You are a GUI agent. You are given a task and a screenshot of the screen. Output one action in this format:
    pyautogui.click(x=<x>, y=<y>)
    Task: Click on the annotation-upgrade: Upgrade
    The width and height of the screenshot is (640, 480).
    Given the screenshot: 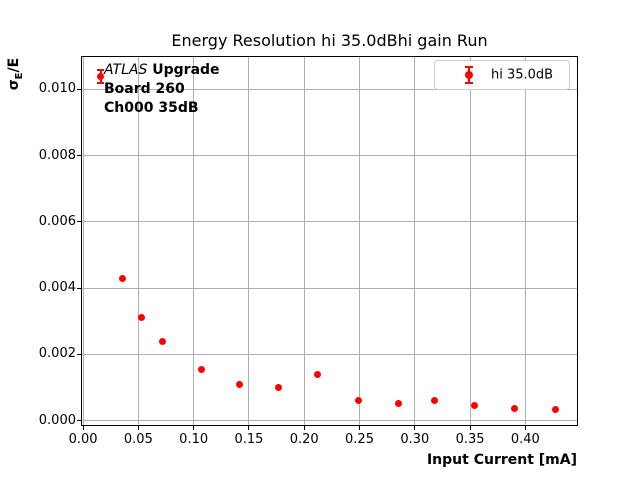 What is the action you would take?
    pyautogui.click(x=183, y=70)
    